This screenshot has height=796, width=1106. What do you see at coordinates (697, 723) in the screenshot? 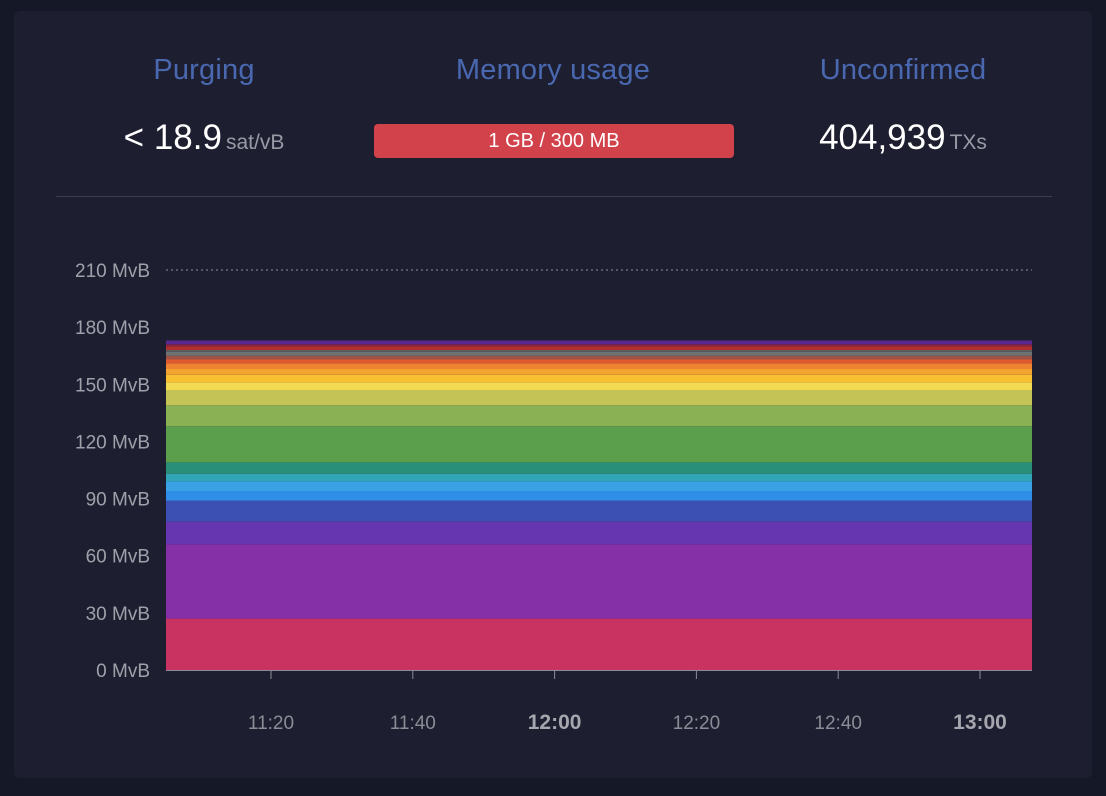
I see `x-tick-label: 12:20` at bounding box center [697, 723].